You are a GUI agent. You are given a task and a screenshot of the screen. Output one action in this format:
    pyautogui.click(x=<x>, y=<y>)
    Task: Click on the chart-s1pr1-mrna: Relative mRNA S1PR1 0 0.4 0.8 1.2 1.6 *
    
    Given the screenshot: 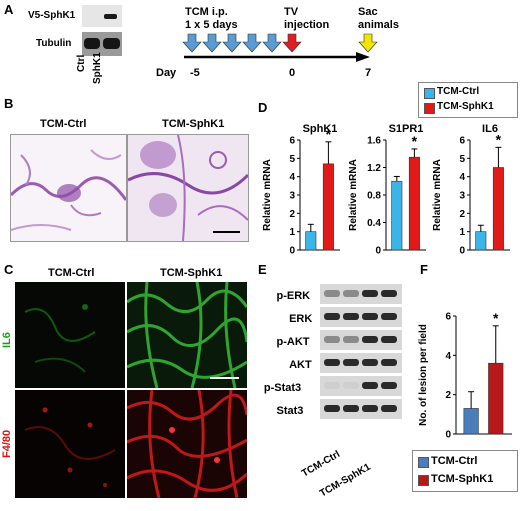 What is the action you would take?
    pyautogui.click(x=387, y=190)
    